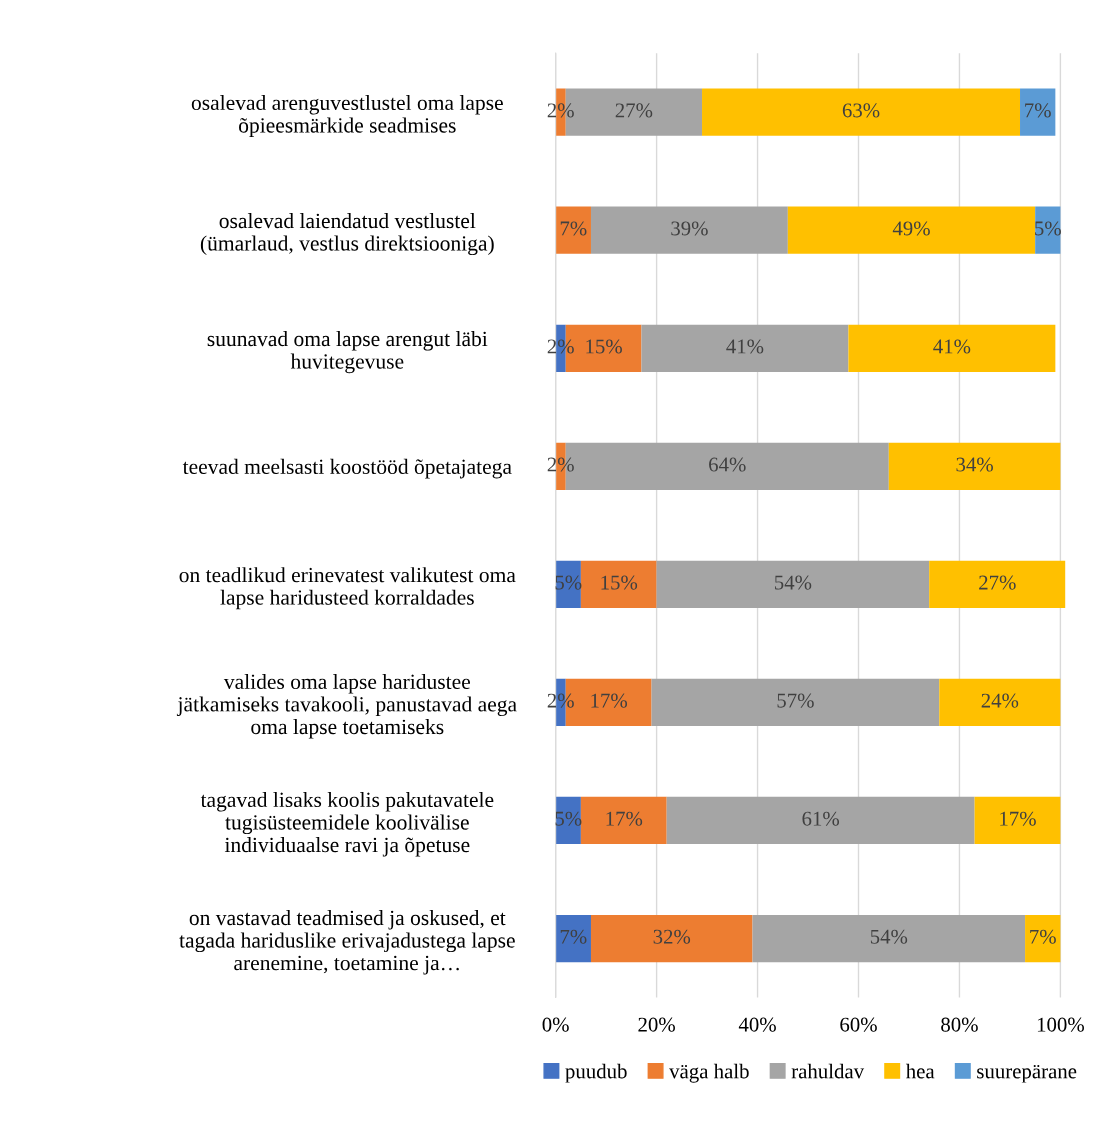  I want to click on x-tick-label: 80%, so click(959, 1024).